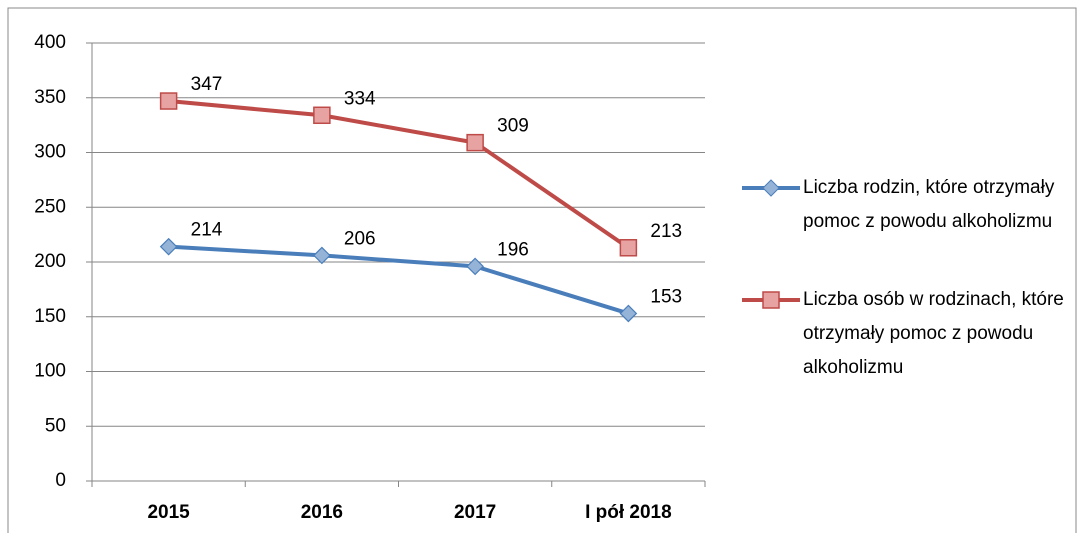 This screenshot has width=1083, height=533. Describe the element at coordinates (50, 371) in the screenshot. I see `y-tick-label: 100` at that location.